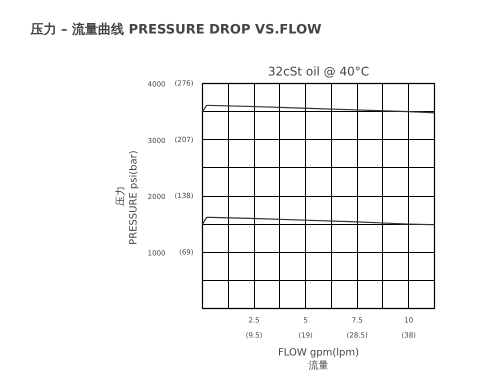  What do you see at coordinates (127, 197) in the screenshot?
I see `y-axis-title: 压力 PRESSURE psi(bar)` at bounding box center [127, 197].